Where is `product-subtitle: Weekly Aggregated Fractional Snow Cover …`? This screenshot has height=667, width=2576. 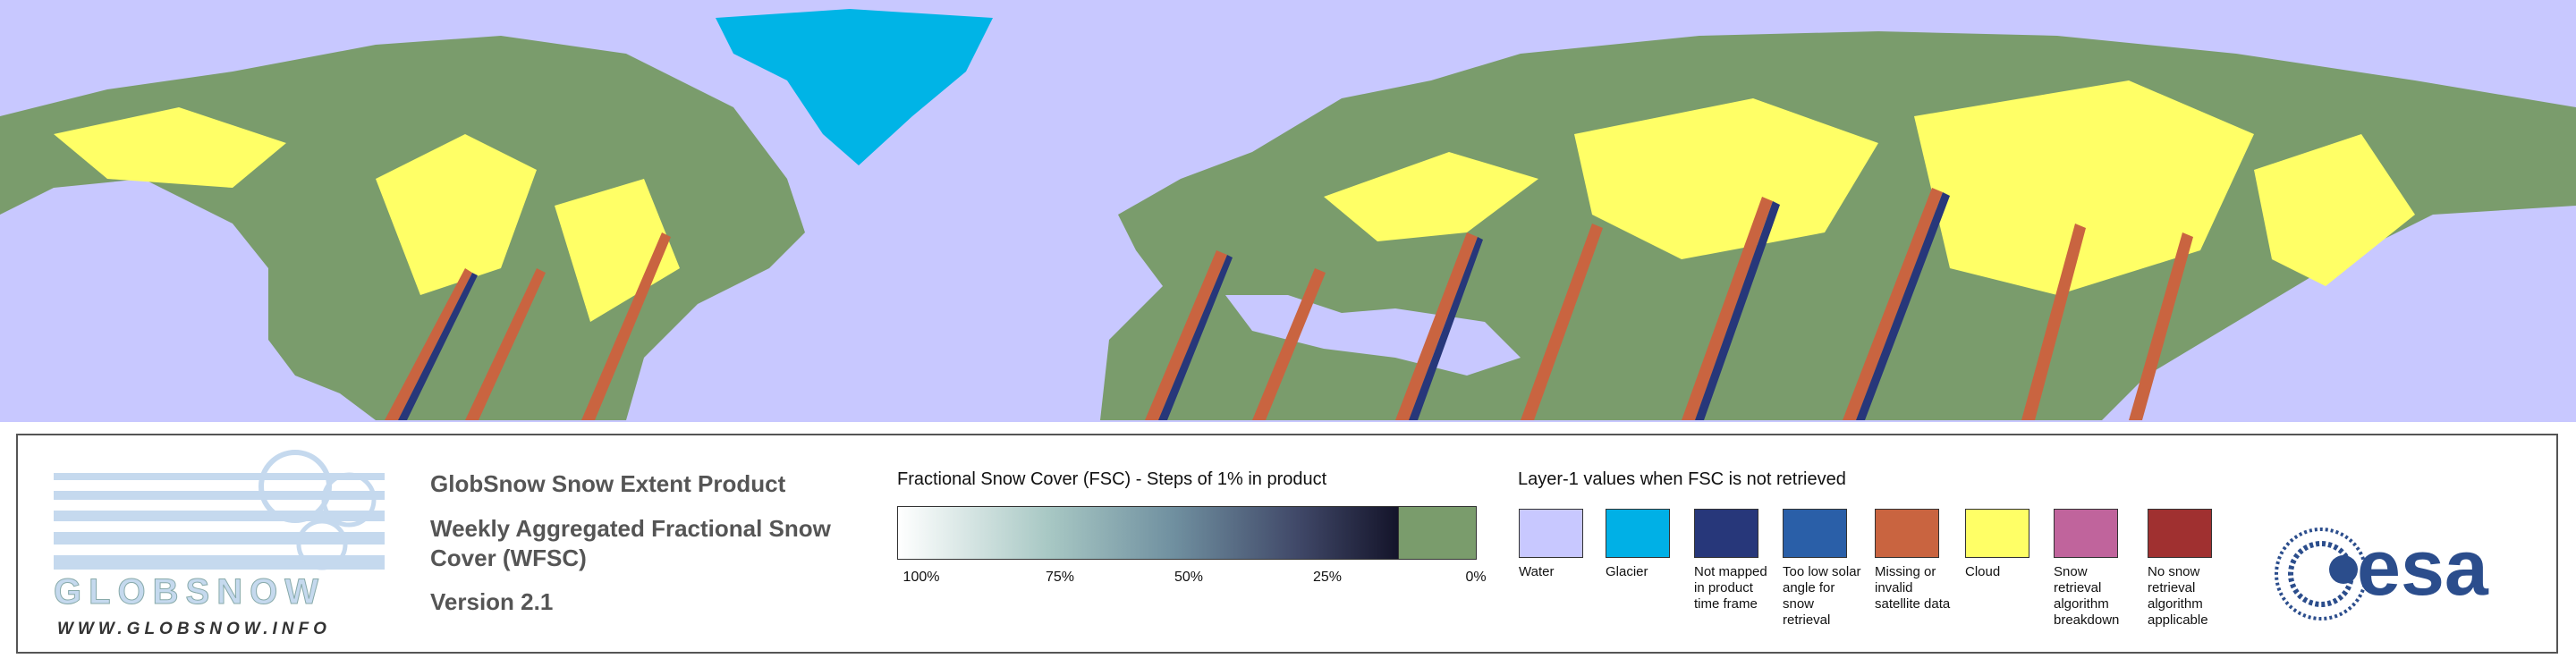
product-subtitle: Weekly Aggregated Fractional Snow Cover … is located at coordinates (630, 543).